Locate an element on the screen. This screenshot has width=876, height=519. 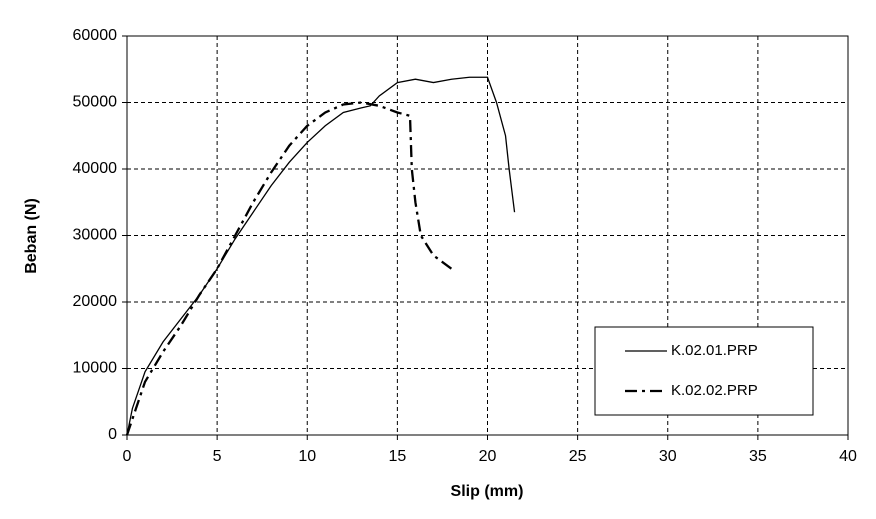
y-tick-label: 40000 is located at coordinates (95, 168).